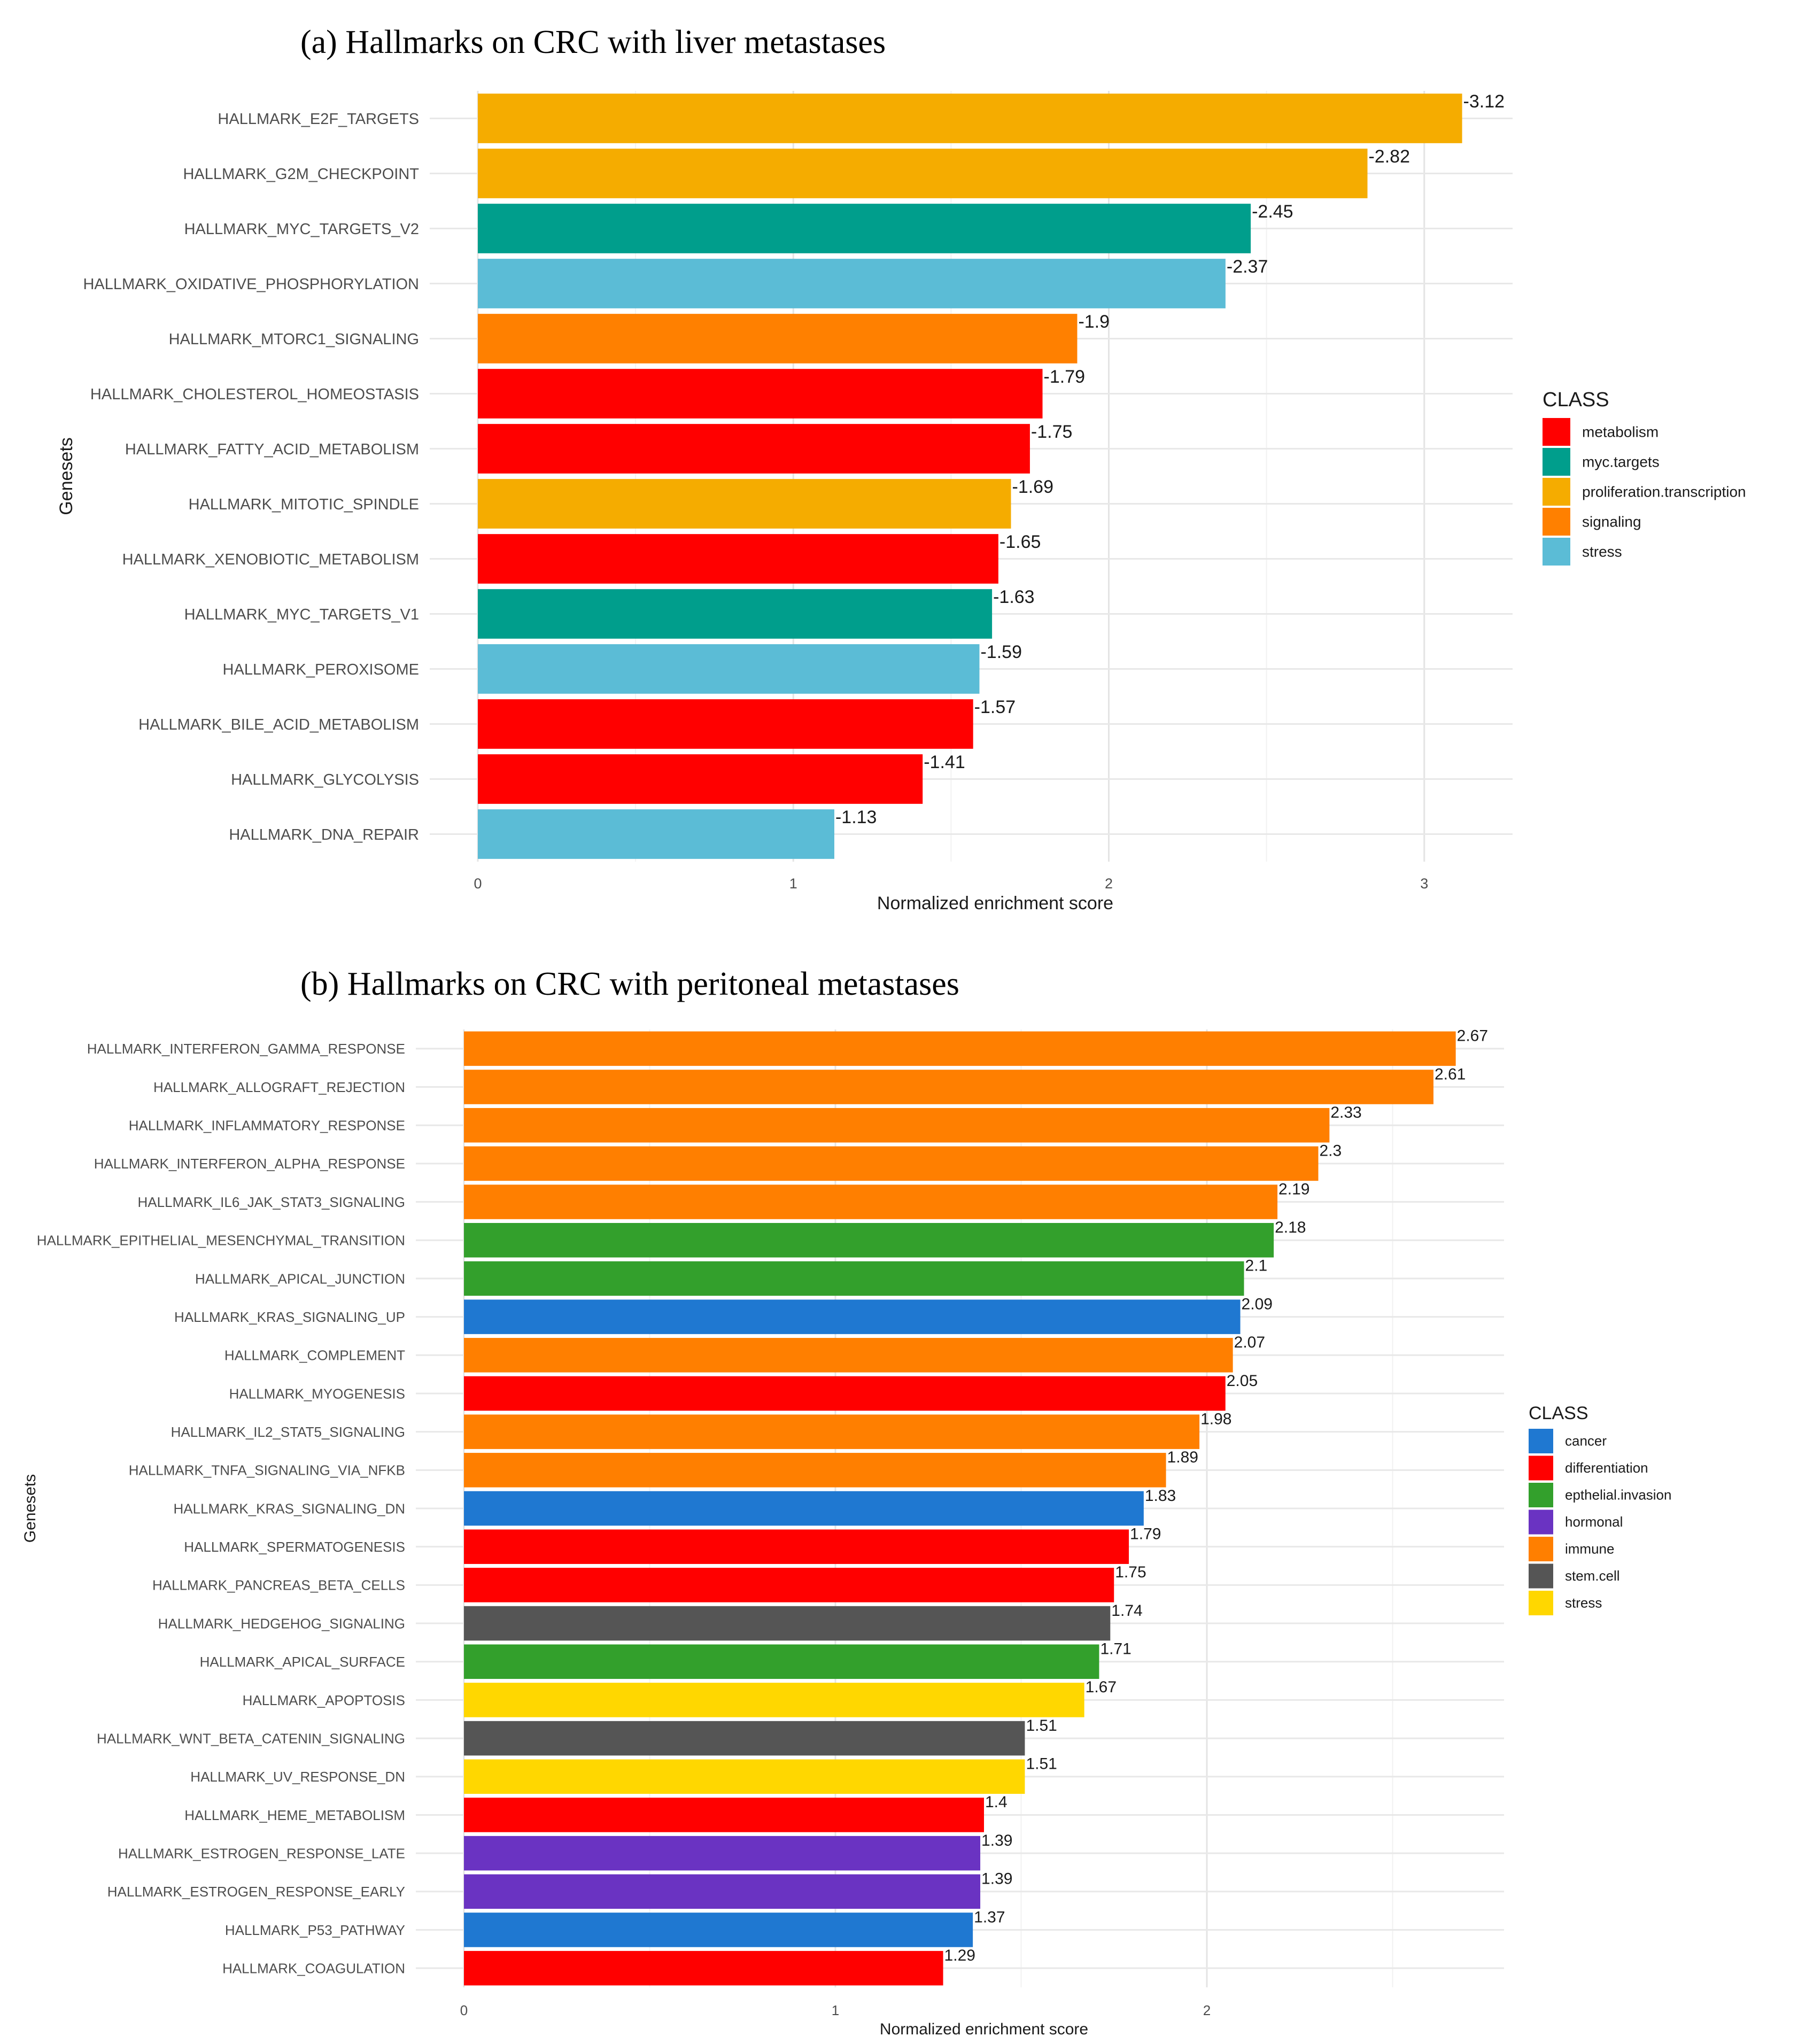 This screenshot has height=2044, width=1798. What do you see at coordinates (267, 1470) in the screenshot?
I see `category-label: HALLMARK_TNFA_SIGNALING_VIA_NFKB` at bounding box center [267, 1470].